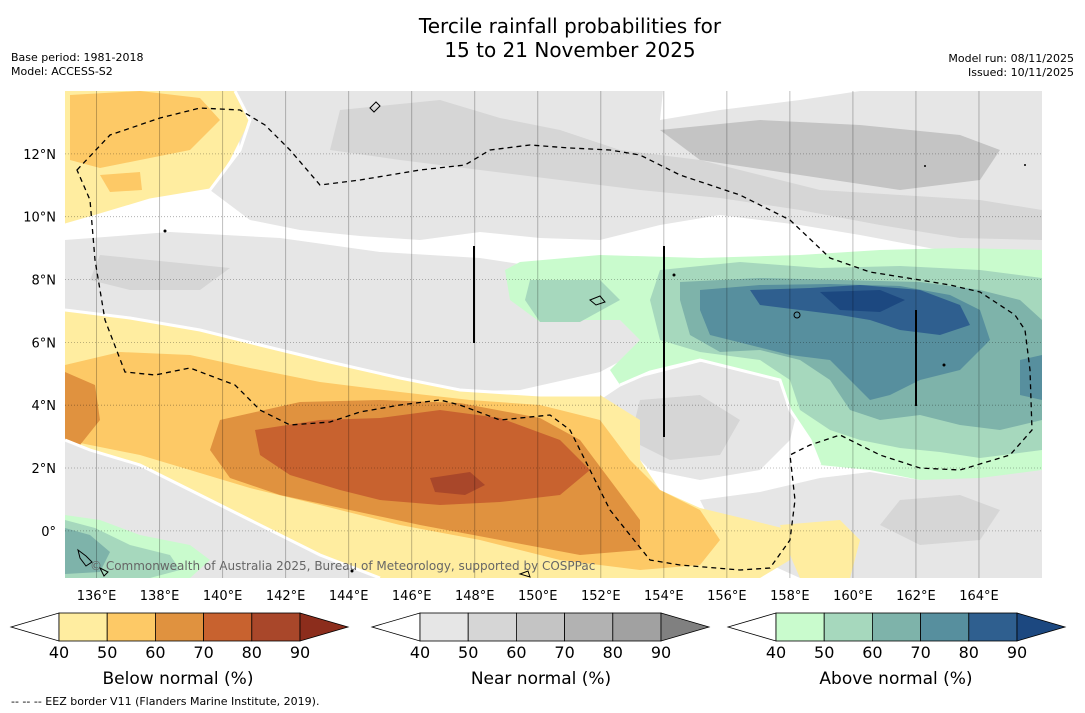  Describe the element at coordinates (895, 679) in the screenshot. I see `above-normal-colorbar-title: Above normal (%)` at that location.